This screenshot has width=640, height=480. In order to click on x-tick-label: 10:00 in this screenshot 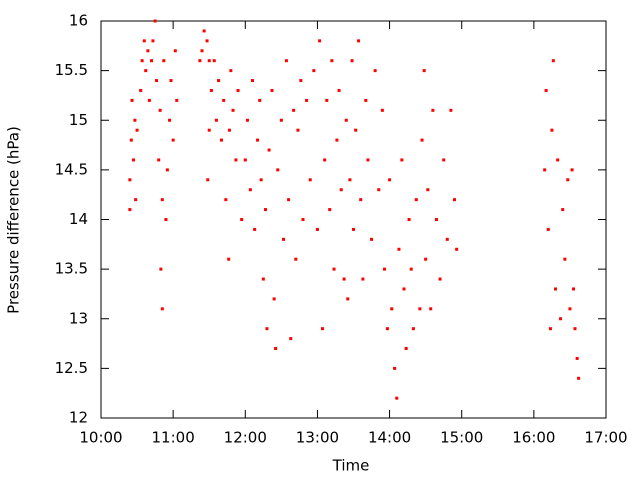, I will do `click(100, 438)`.